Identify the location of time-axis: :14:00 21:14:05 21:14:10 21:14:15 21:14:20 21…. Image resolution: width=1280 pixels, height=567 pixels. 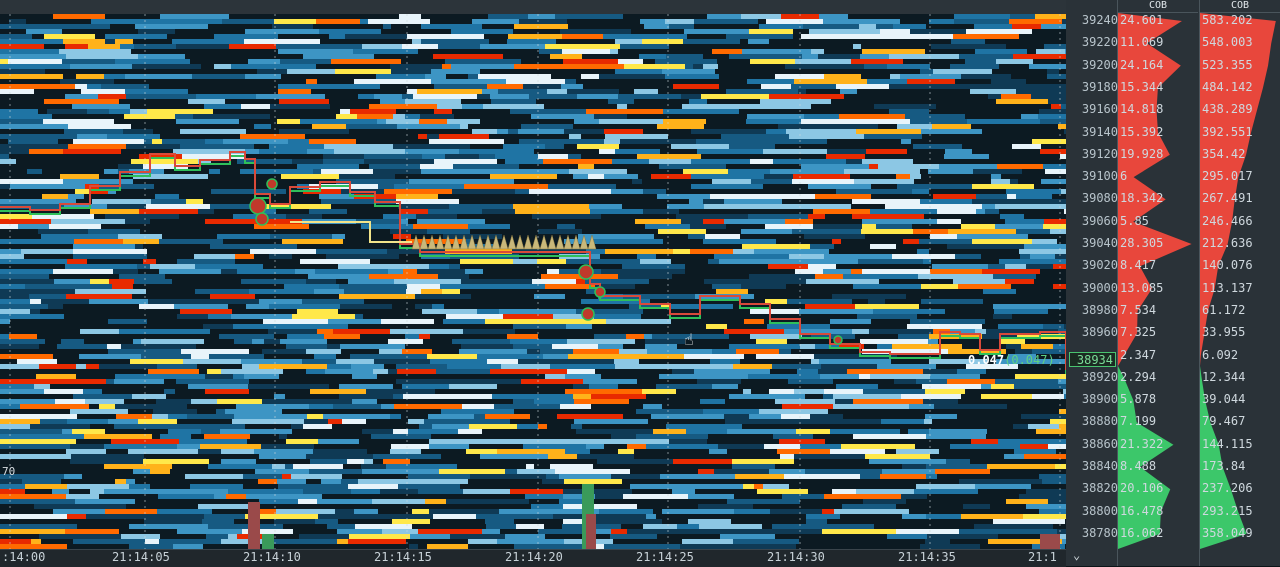
(533, 558).